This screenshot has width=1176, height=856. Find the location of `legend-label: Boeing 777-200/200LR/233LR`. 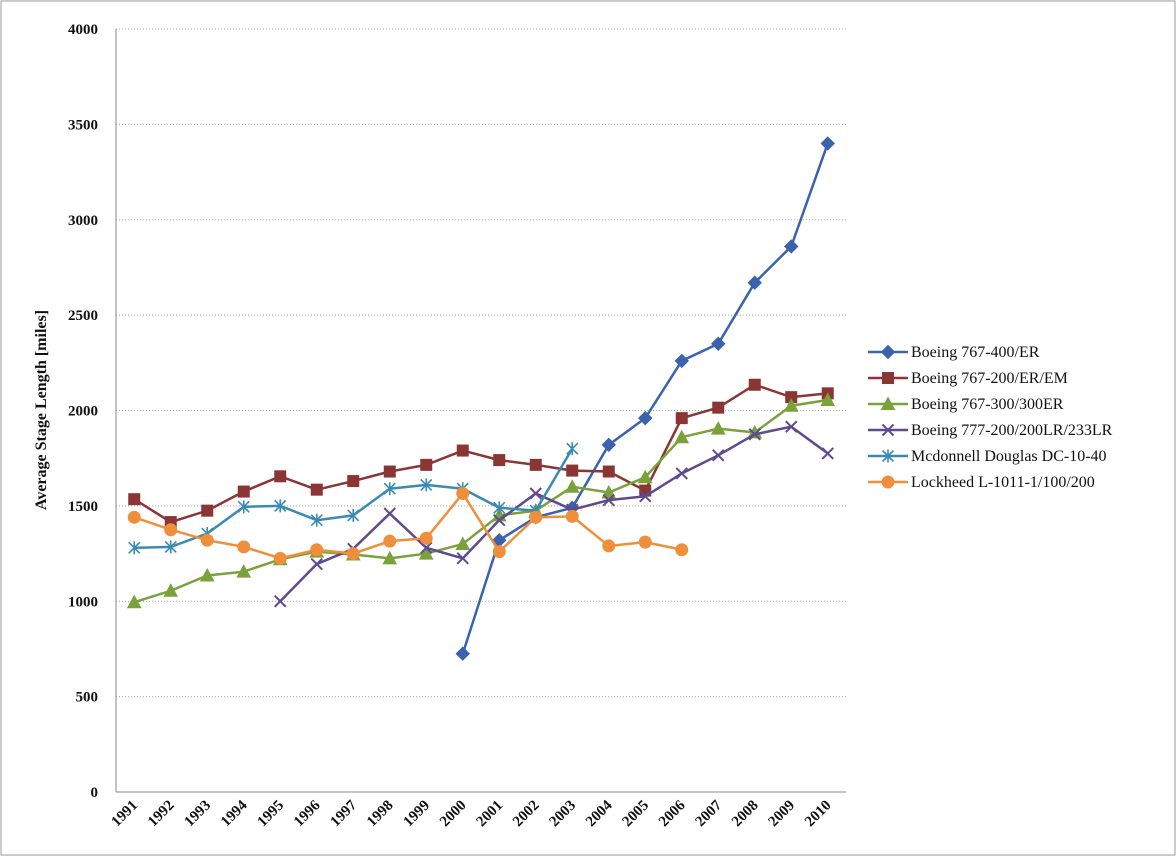

legend-label: Boeing 777-200/200LR/233LR is located at coordinates (1012, 430).